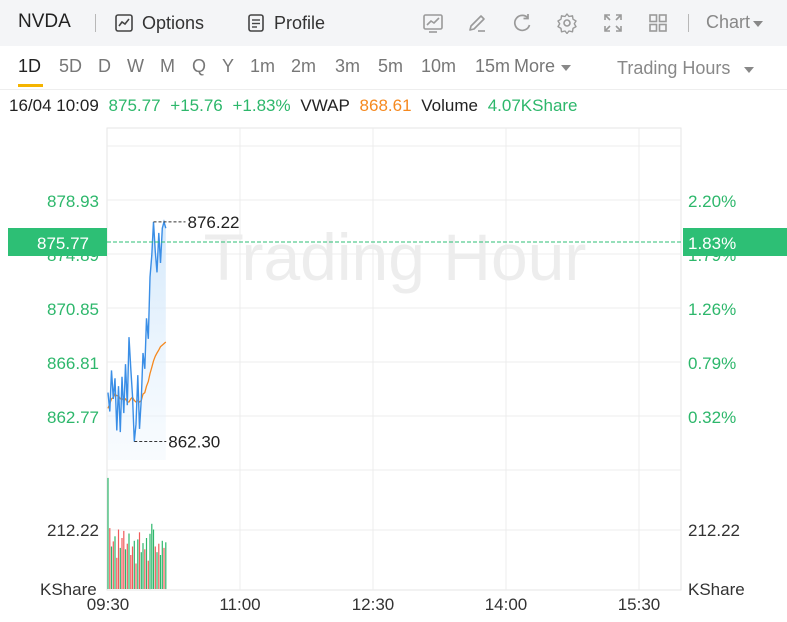 The width and height of the screenshot is (787, 622). What do you see at coordinates (532, 105) in the screenshot?
I see `volume-value: 4.07KShare` at bounding box center [532, 105].